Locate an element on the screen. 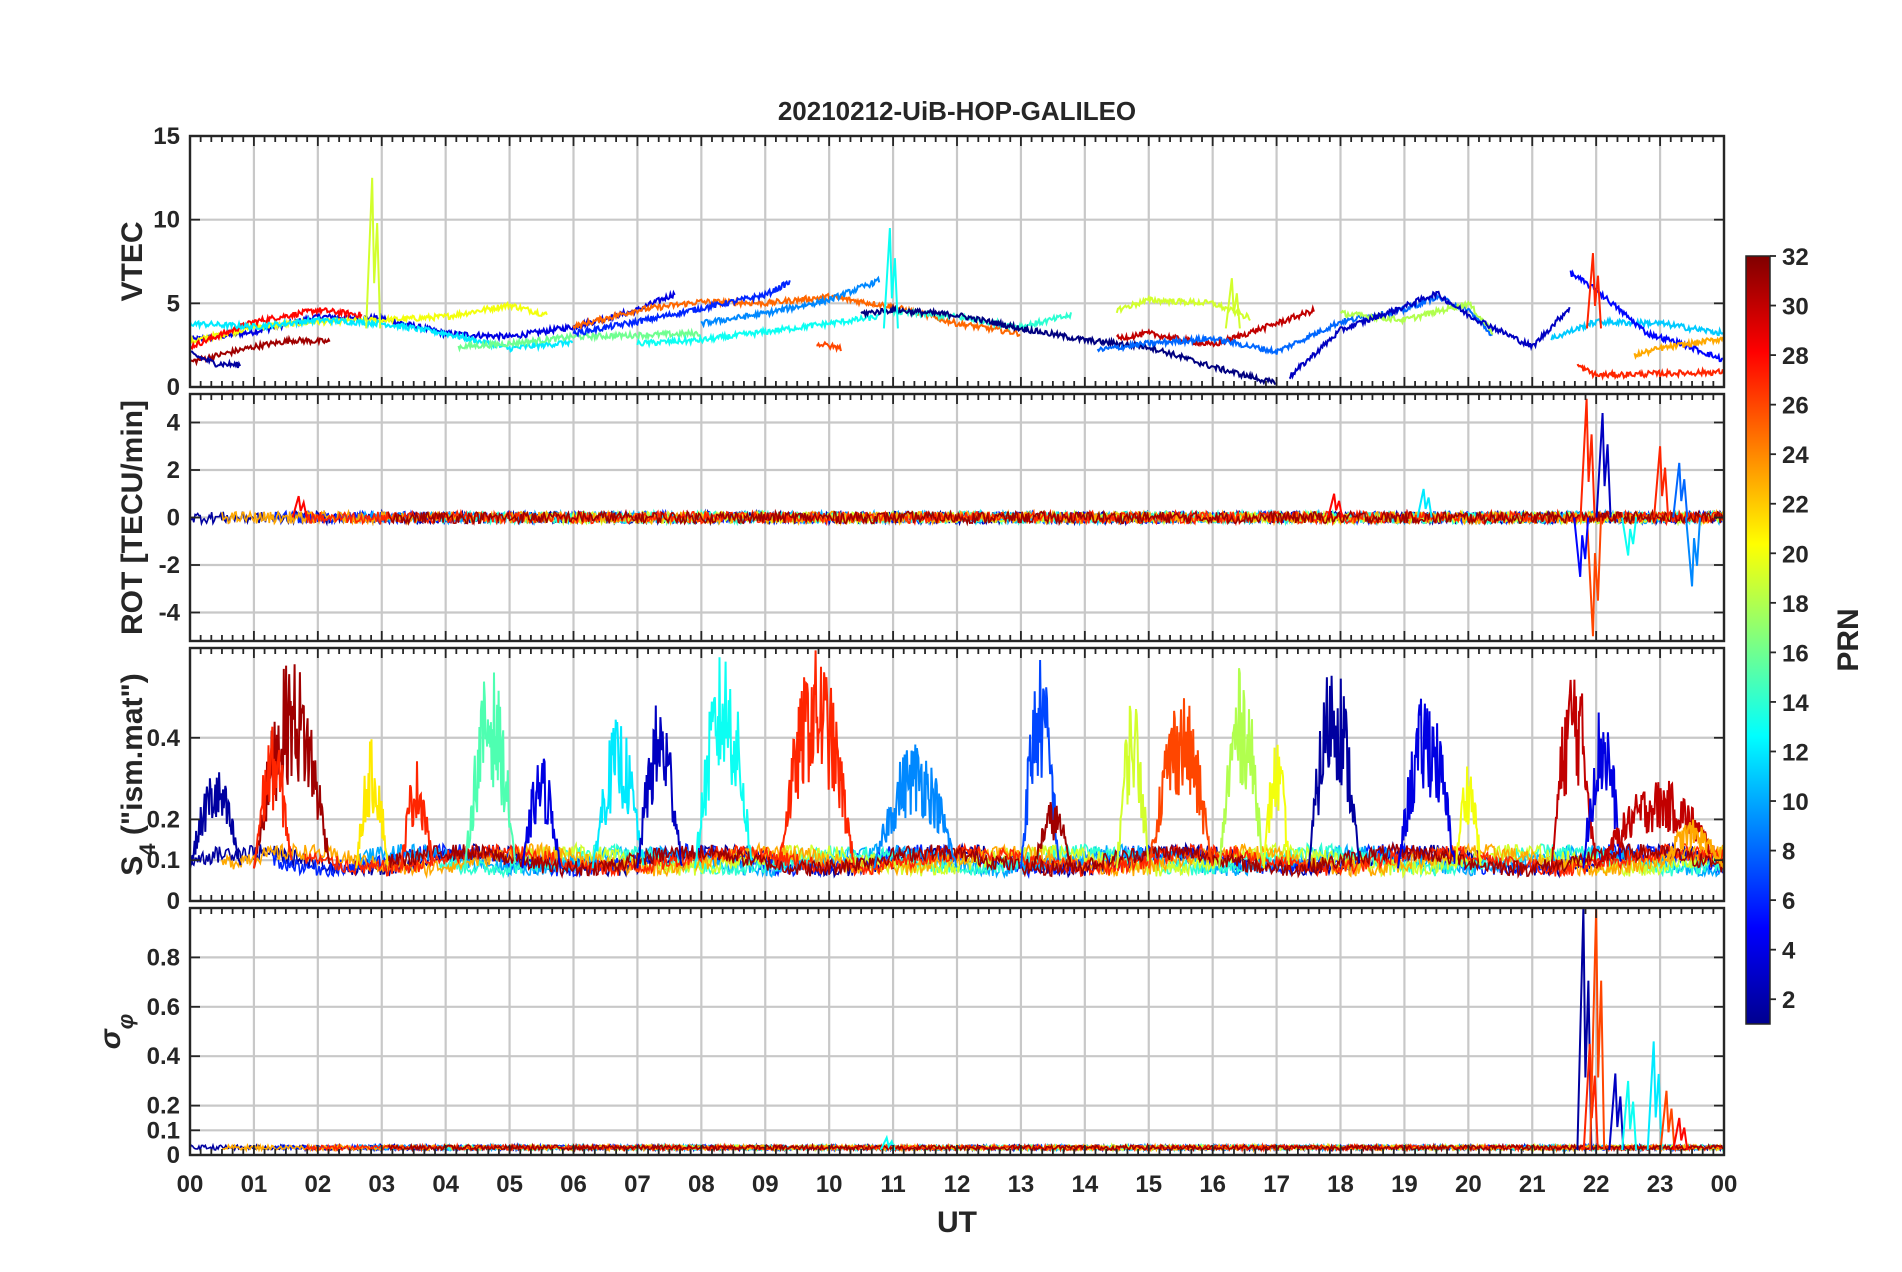 Image resolution: width=1902 pixels, height=1272 pixels. x-tick-label: 00 is located at coordinates (190, 1184).